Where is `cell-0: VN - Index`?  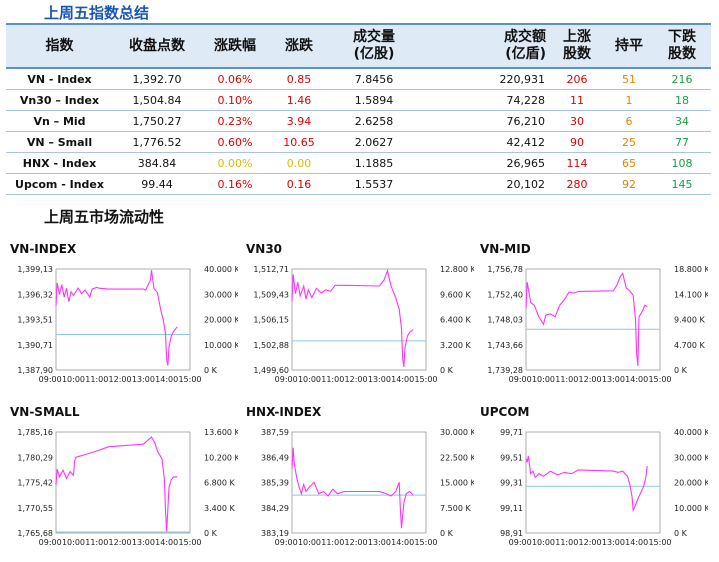
cell-0: VN - Index is located at coordinates (59, 79).